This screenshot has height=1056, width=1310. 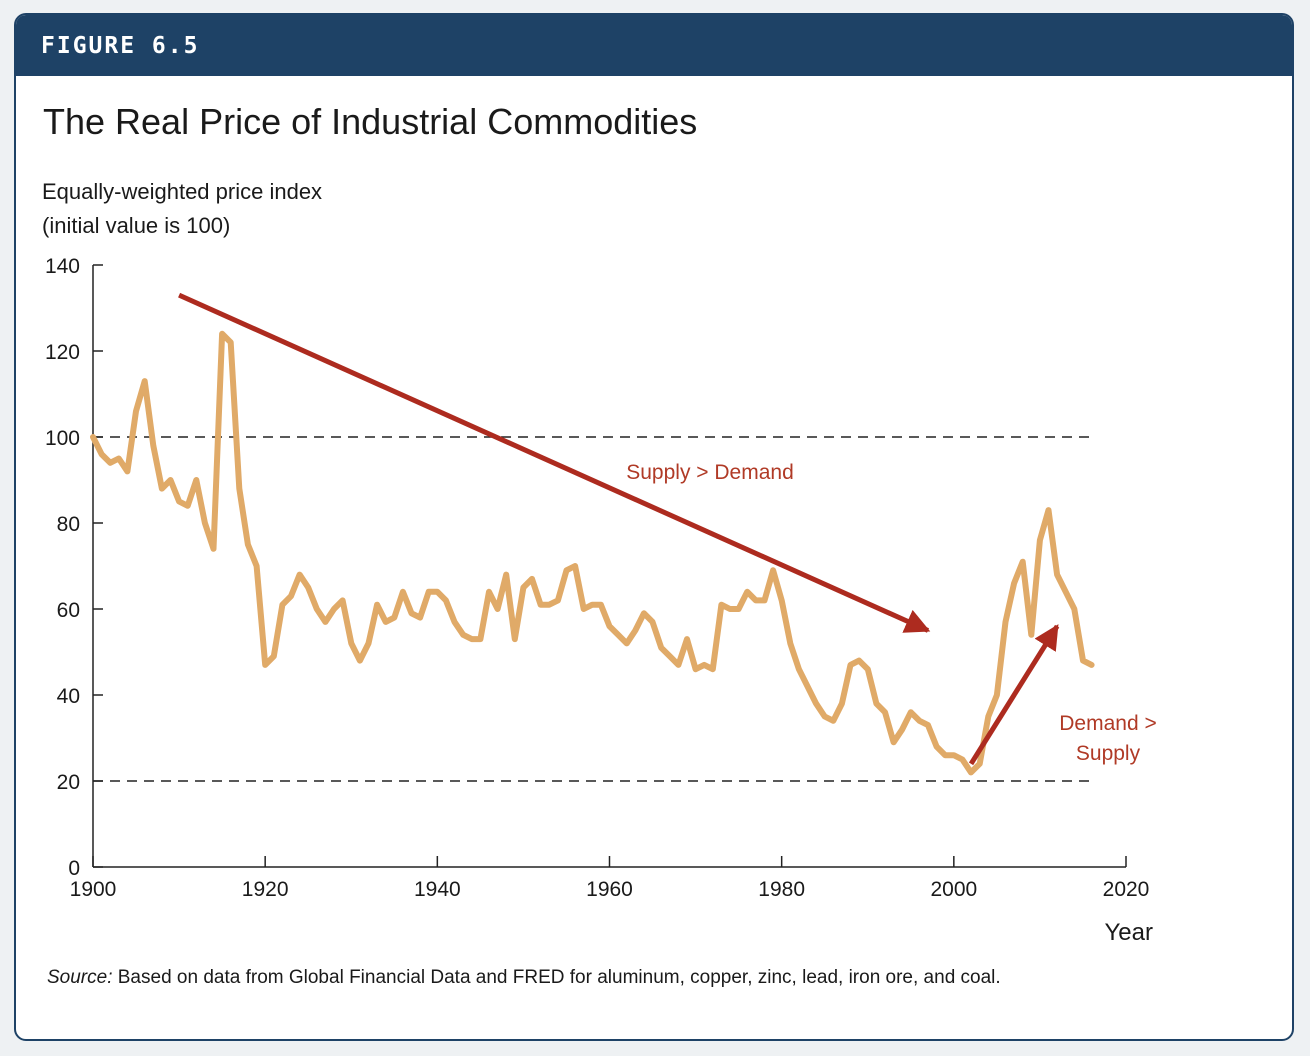 What do you see at coordinates (62, 266) in the screenshot?
I see `y-tick-label-140: 140` at bounding box center [62, 266].